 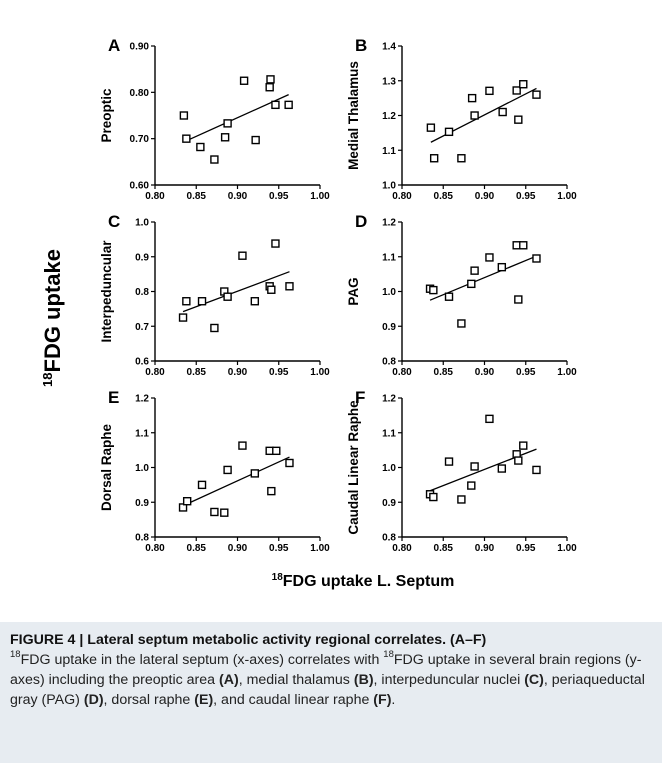 What do you see at coordinates (389, 151) in the screenshot?
I see `y-tick-label-b: 1.1` at bounding box center [389, 151].